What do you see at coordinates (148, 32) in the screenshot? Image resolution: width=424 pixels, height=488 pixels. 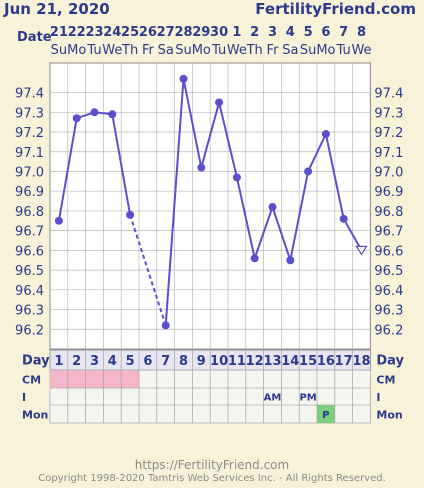 I see `x-date-label: 26` at bounding box center [148, 32].